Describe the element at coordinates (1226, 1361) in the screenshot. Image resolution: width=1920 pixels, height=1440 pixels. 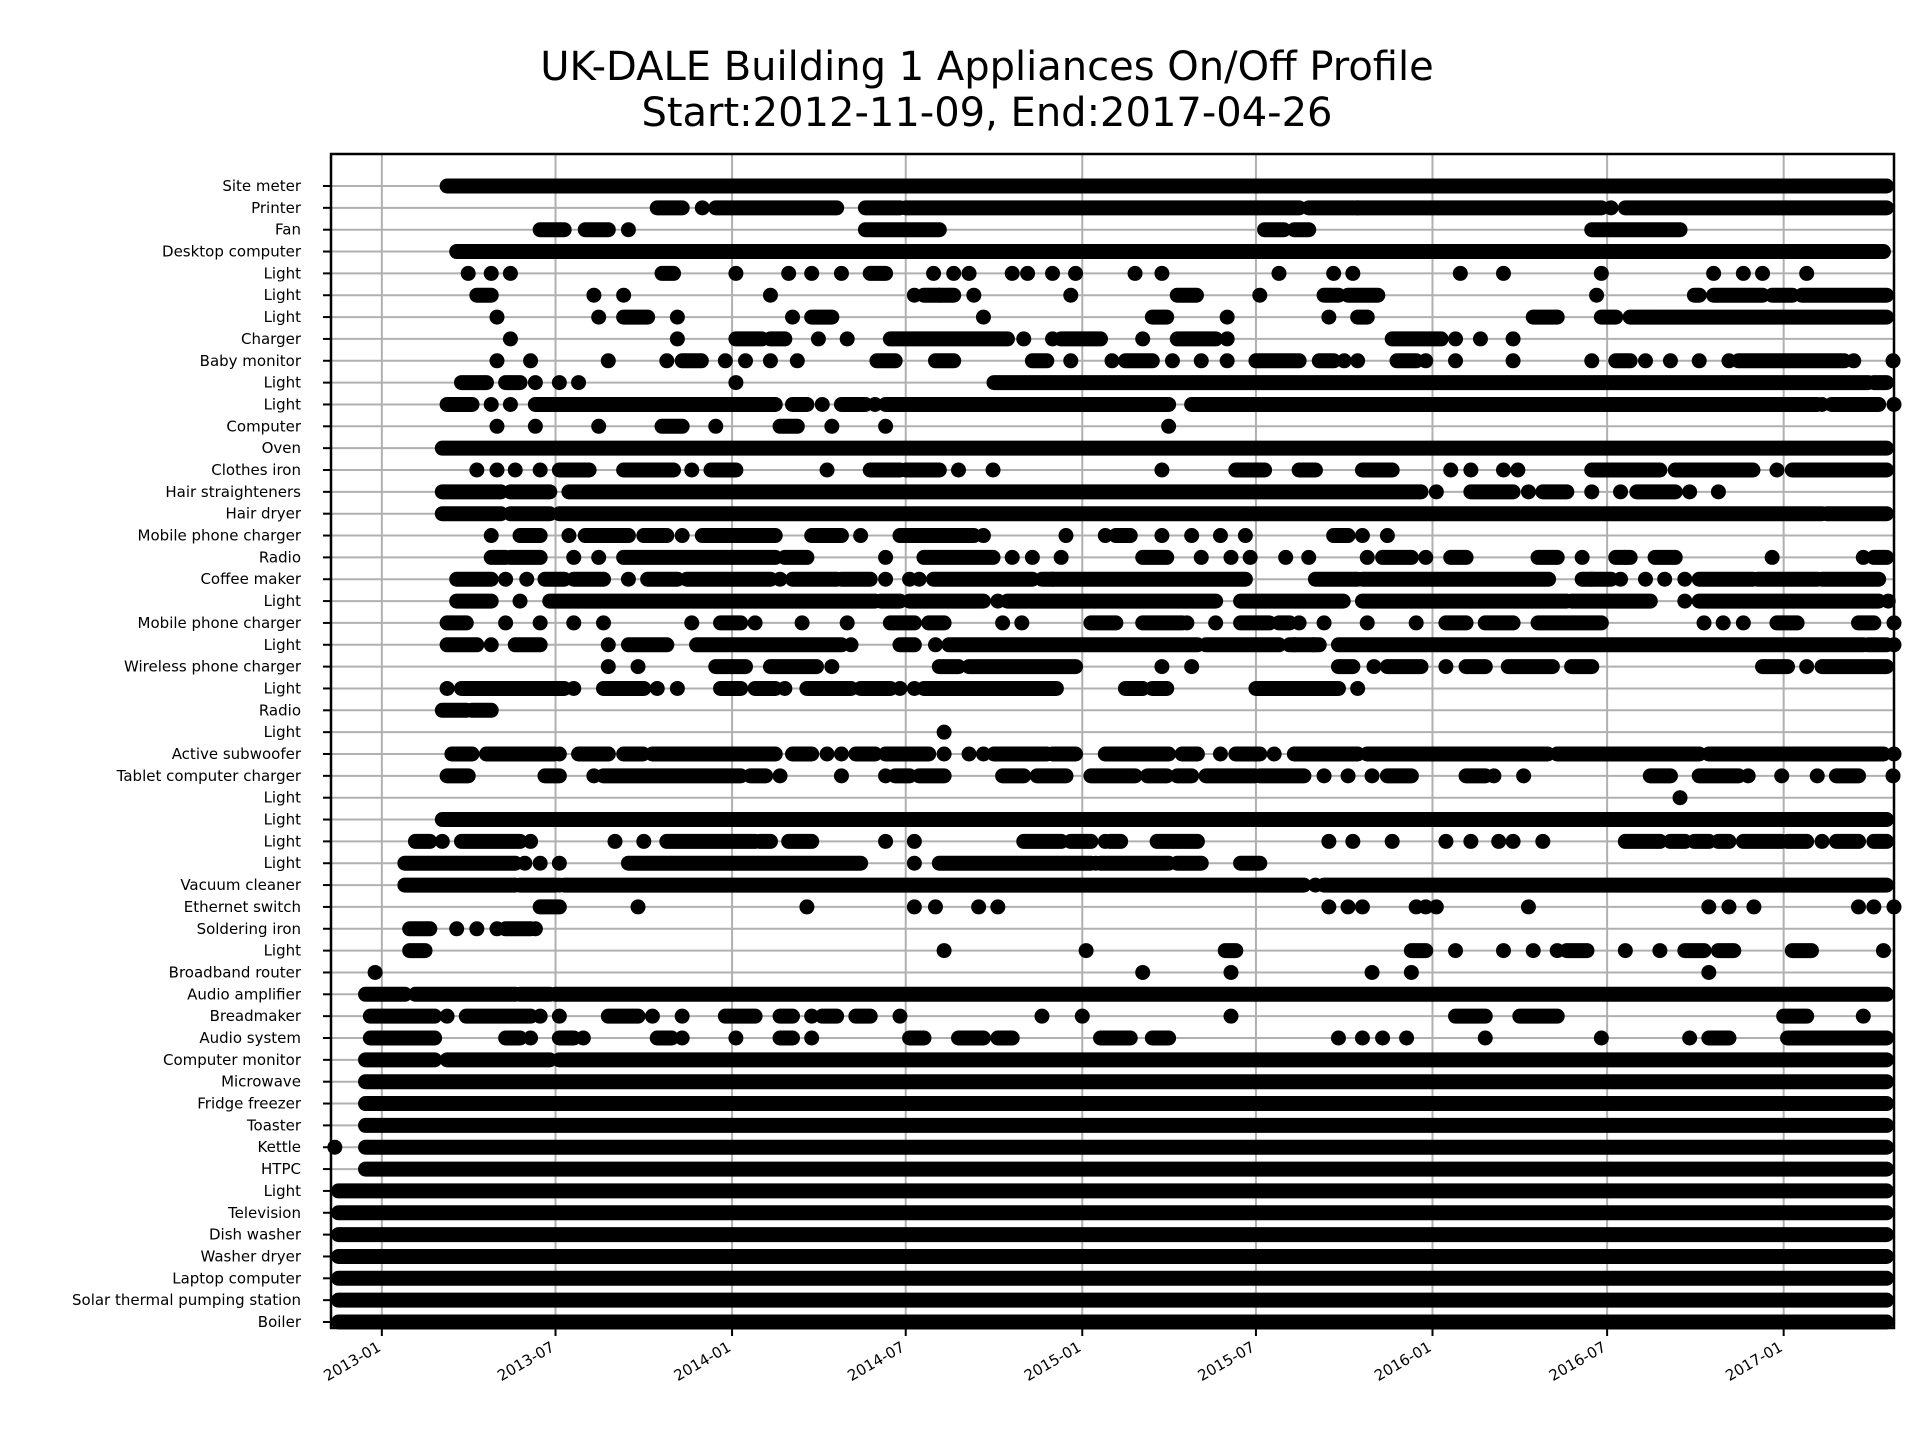
I see `x-tick-label: 2015-07` at that location.